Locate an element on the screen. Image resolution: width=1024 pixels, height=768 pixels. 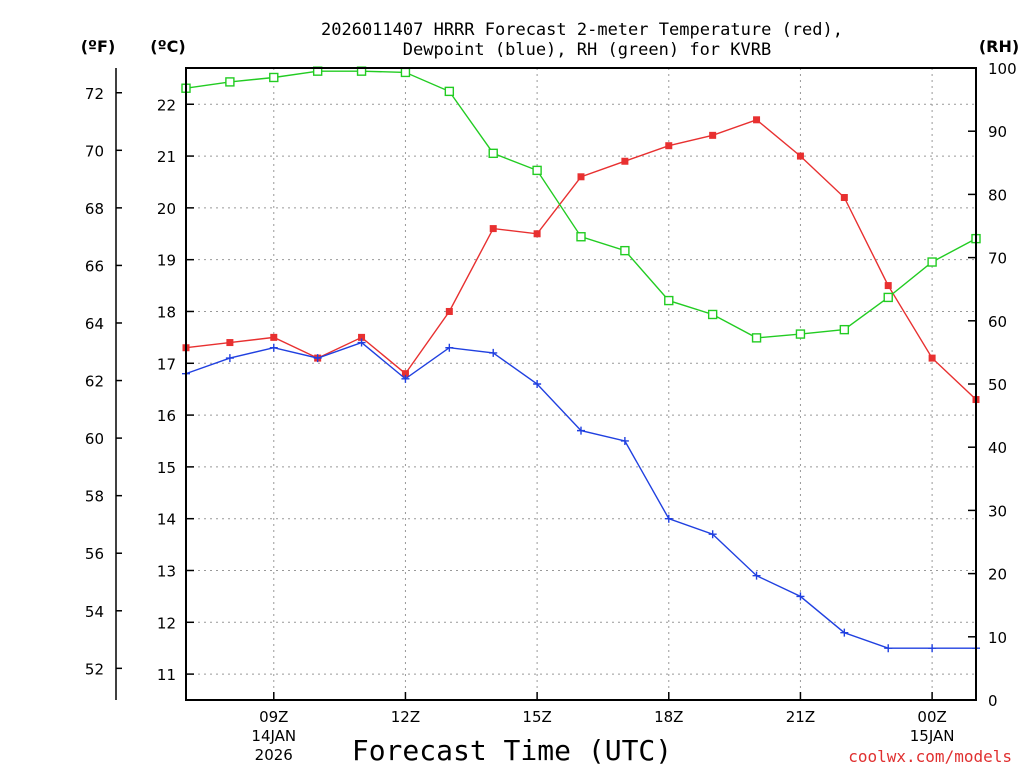
rh-tick-label: 10 is located at coordinates (997, 638).